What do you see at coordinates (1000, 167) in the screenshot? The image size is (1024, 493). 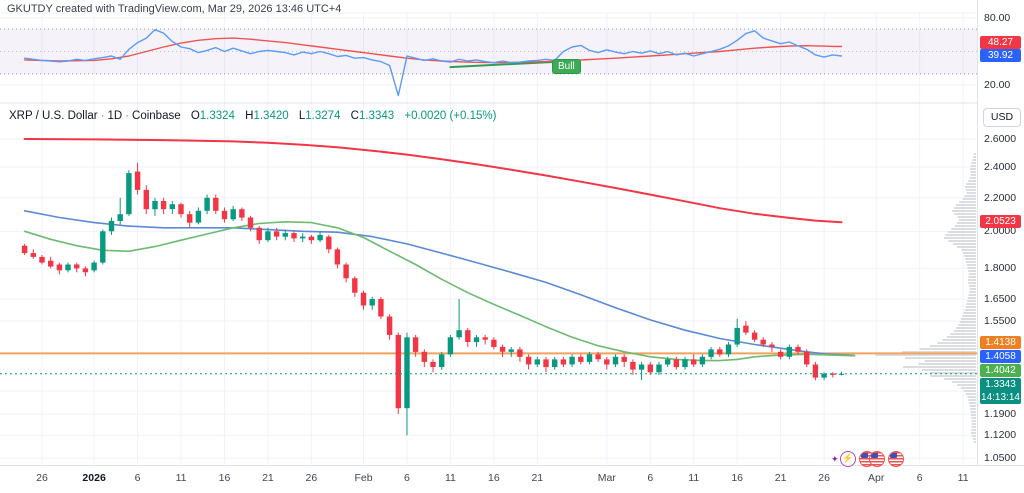 I see `price-axis-label: 2.4000` at bounding box center [1000, 167].